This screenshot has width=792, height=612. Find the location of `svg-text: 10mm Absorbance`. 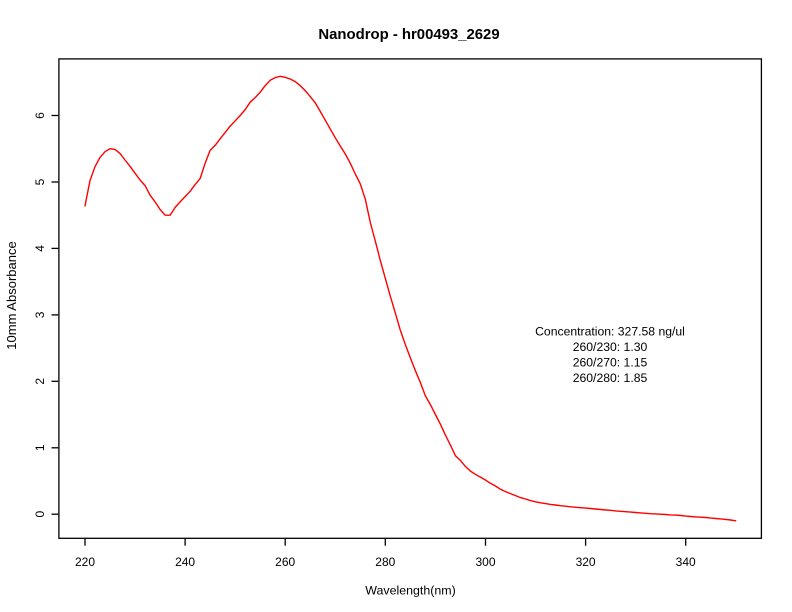

svg-text: 10mm Absorbance is located at coordinates (11, 295).